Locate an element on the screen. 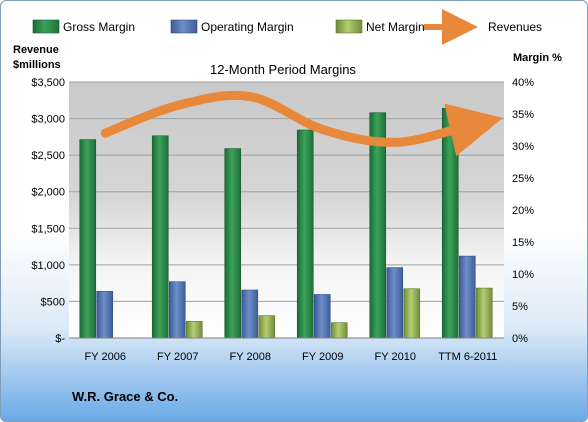  left-tick-label: $3,500 is located at coordinates (48, 83).